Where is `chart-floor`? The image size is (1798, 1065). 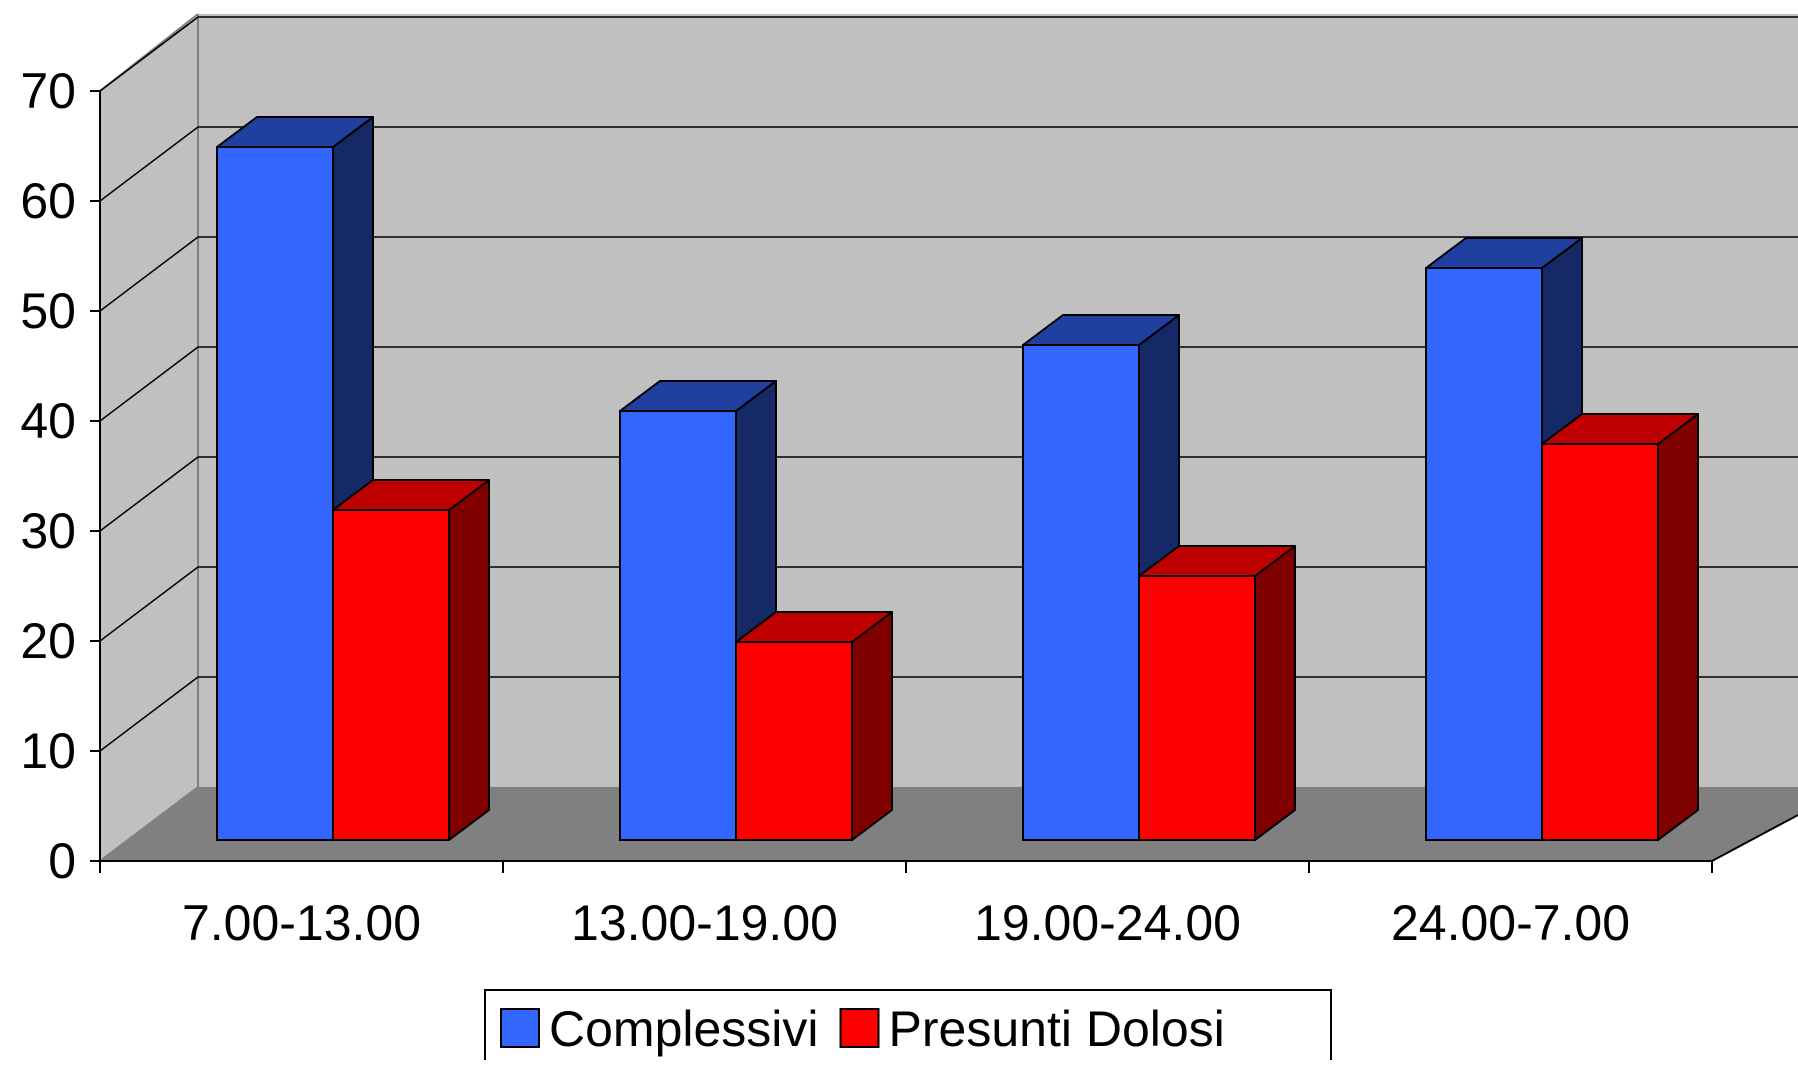
chart-floor is located at coordinates (949, 824).